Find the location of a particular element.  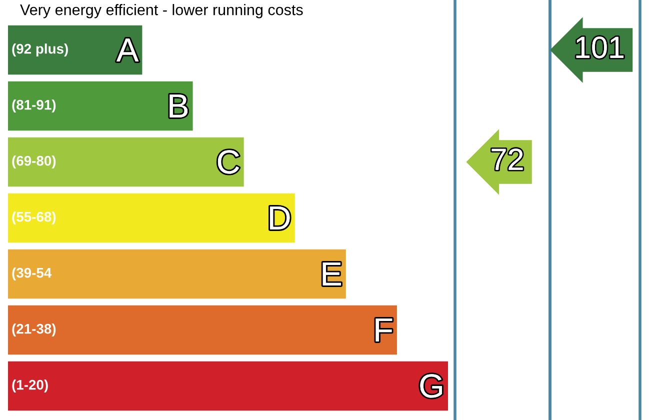

y-tick-label: F is located at coordinates (384, 330).